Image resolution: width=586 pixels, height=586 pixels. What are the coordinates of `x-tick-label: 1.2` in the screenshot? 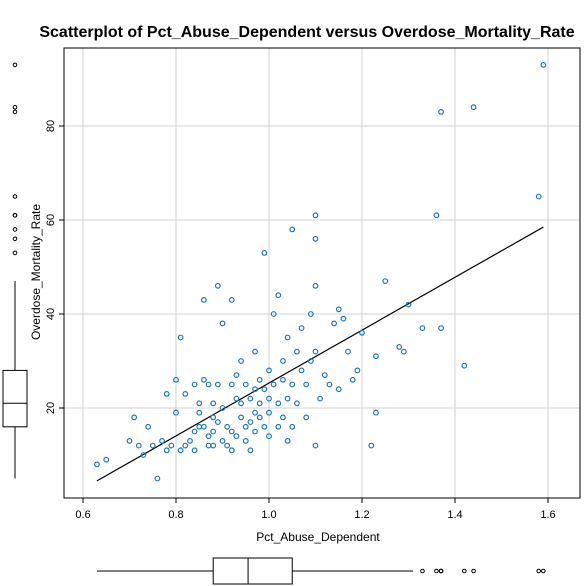 It's located at (361, 515).